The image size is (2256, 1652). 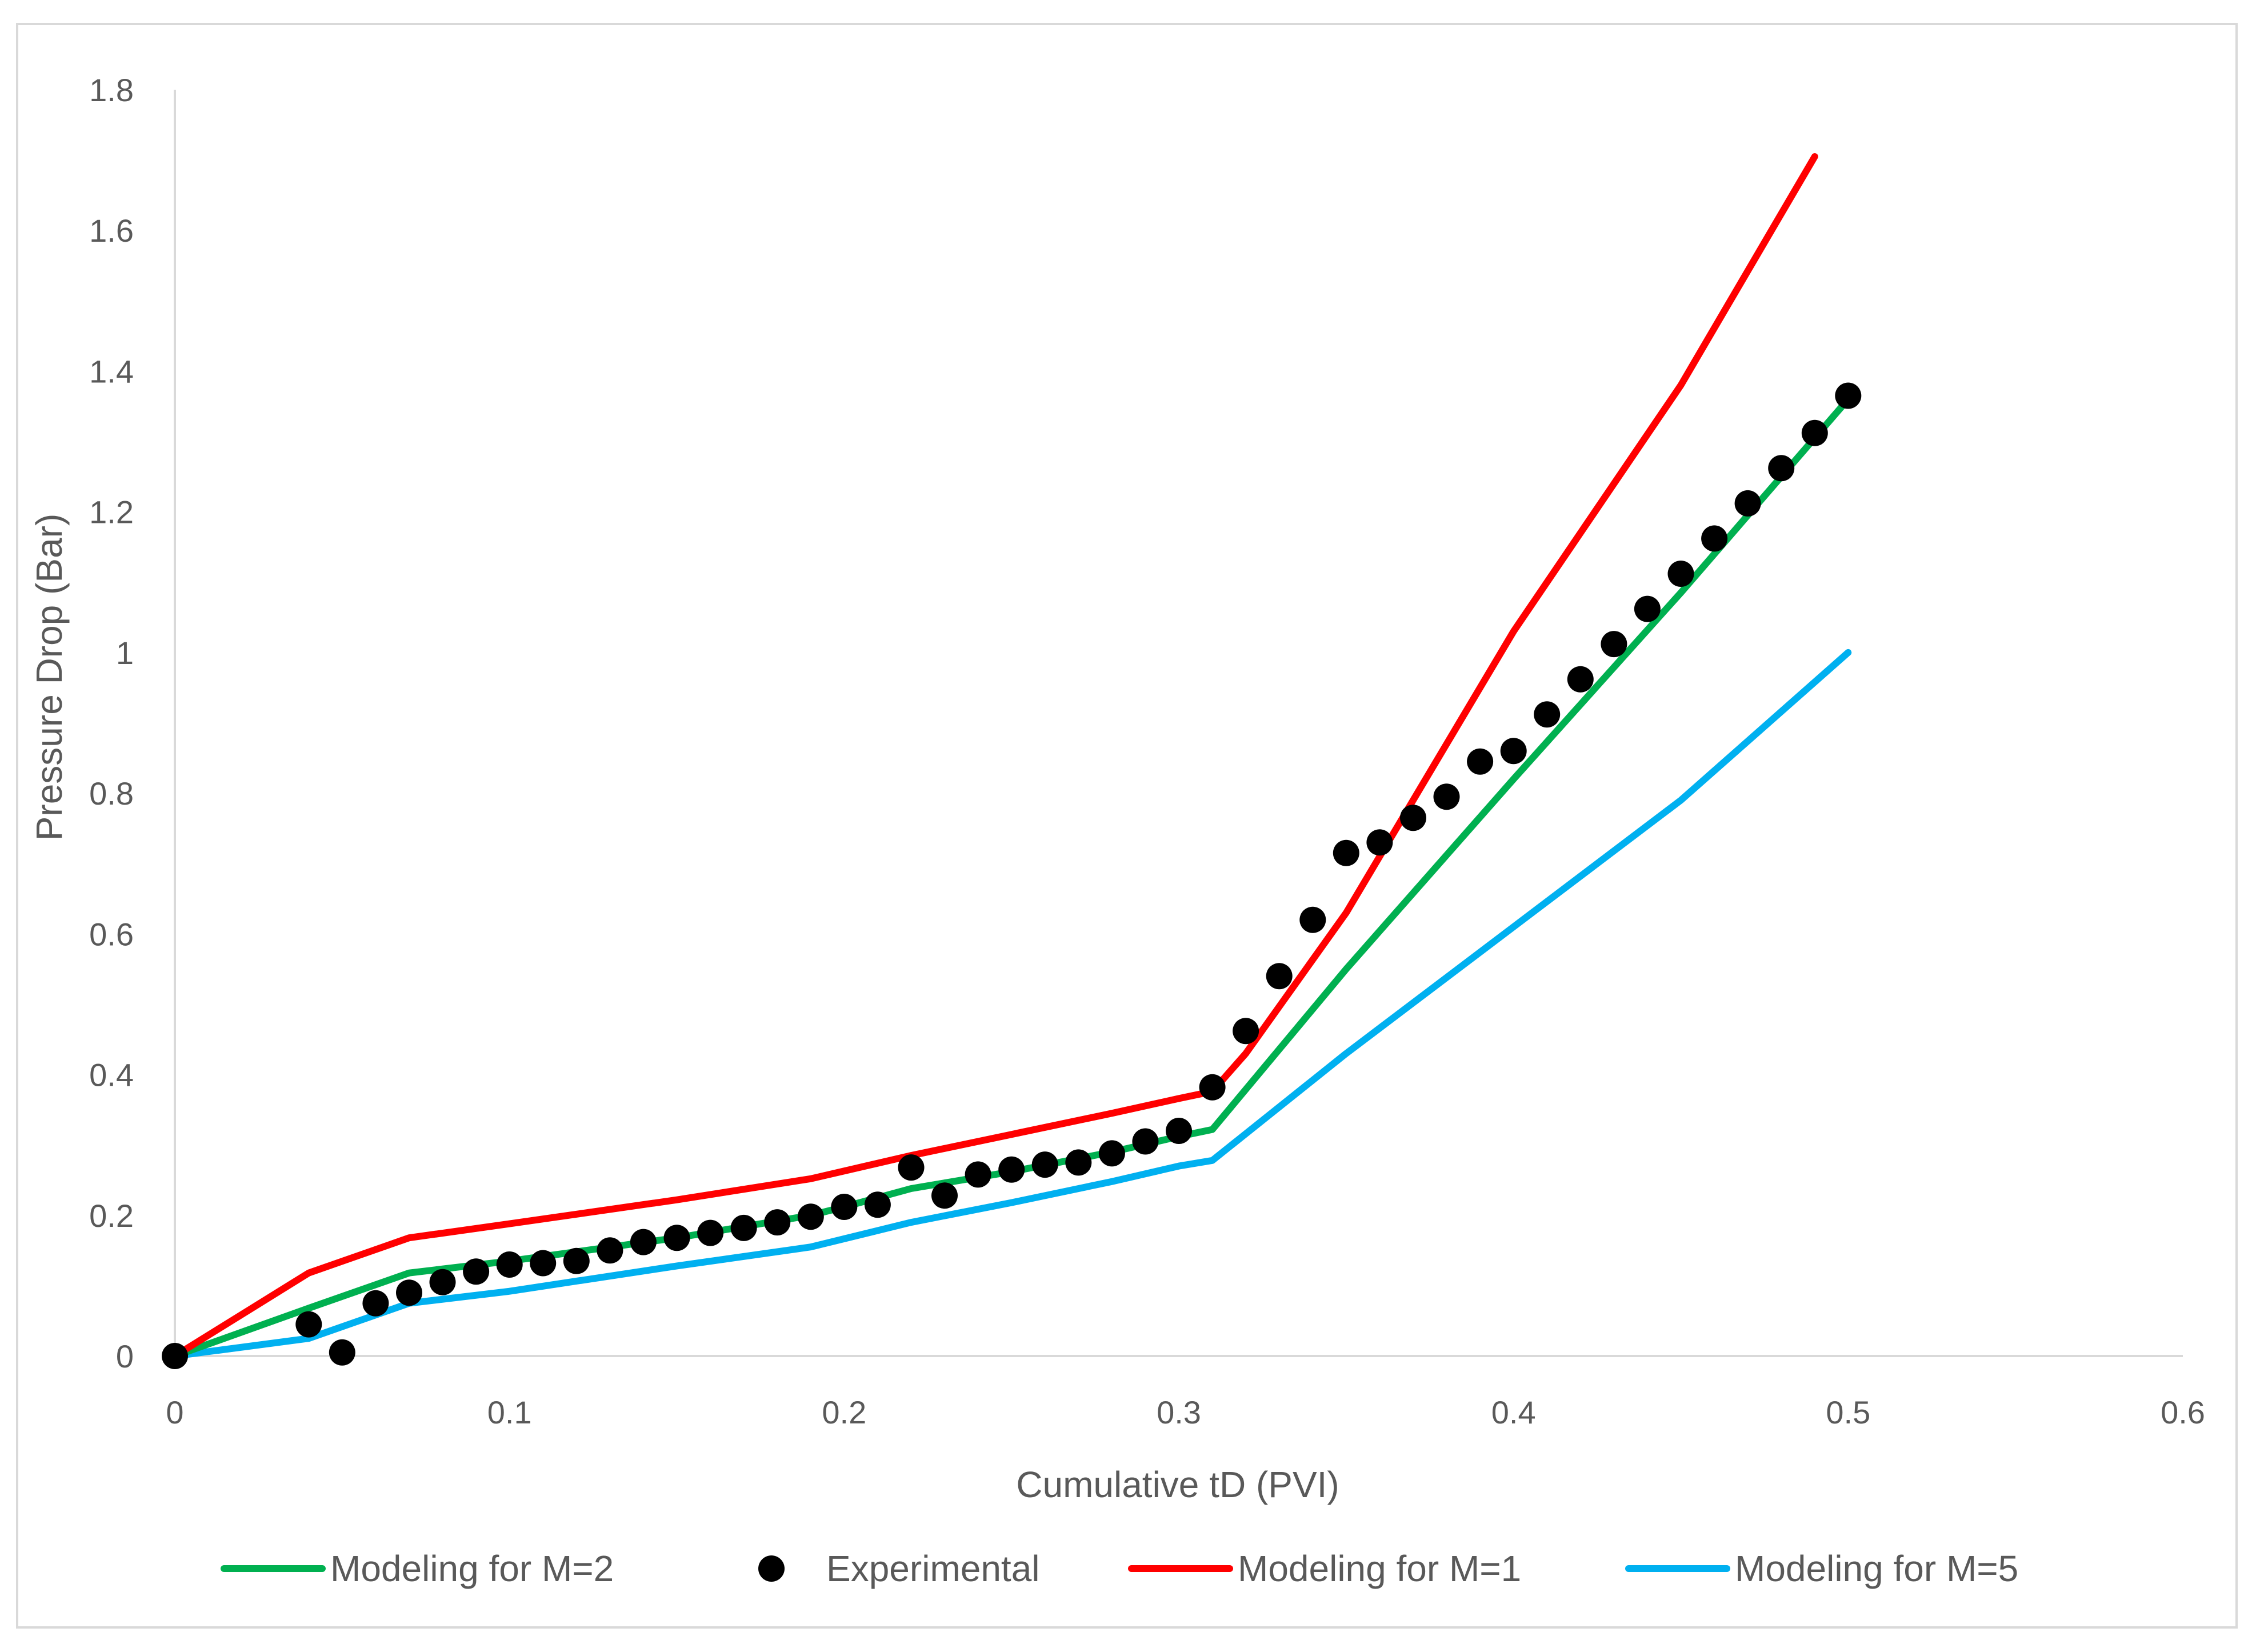 I want to click on y-tick-label: 1.6, so click(x=111, y=231).